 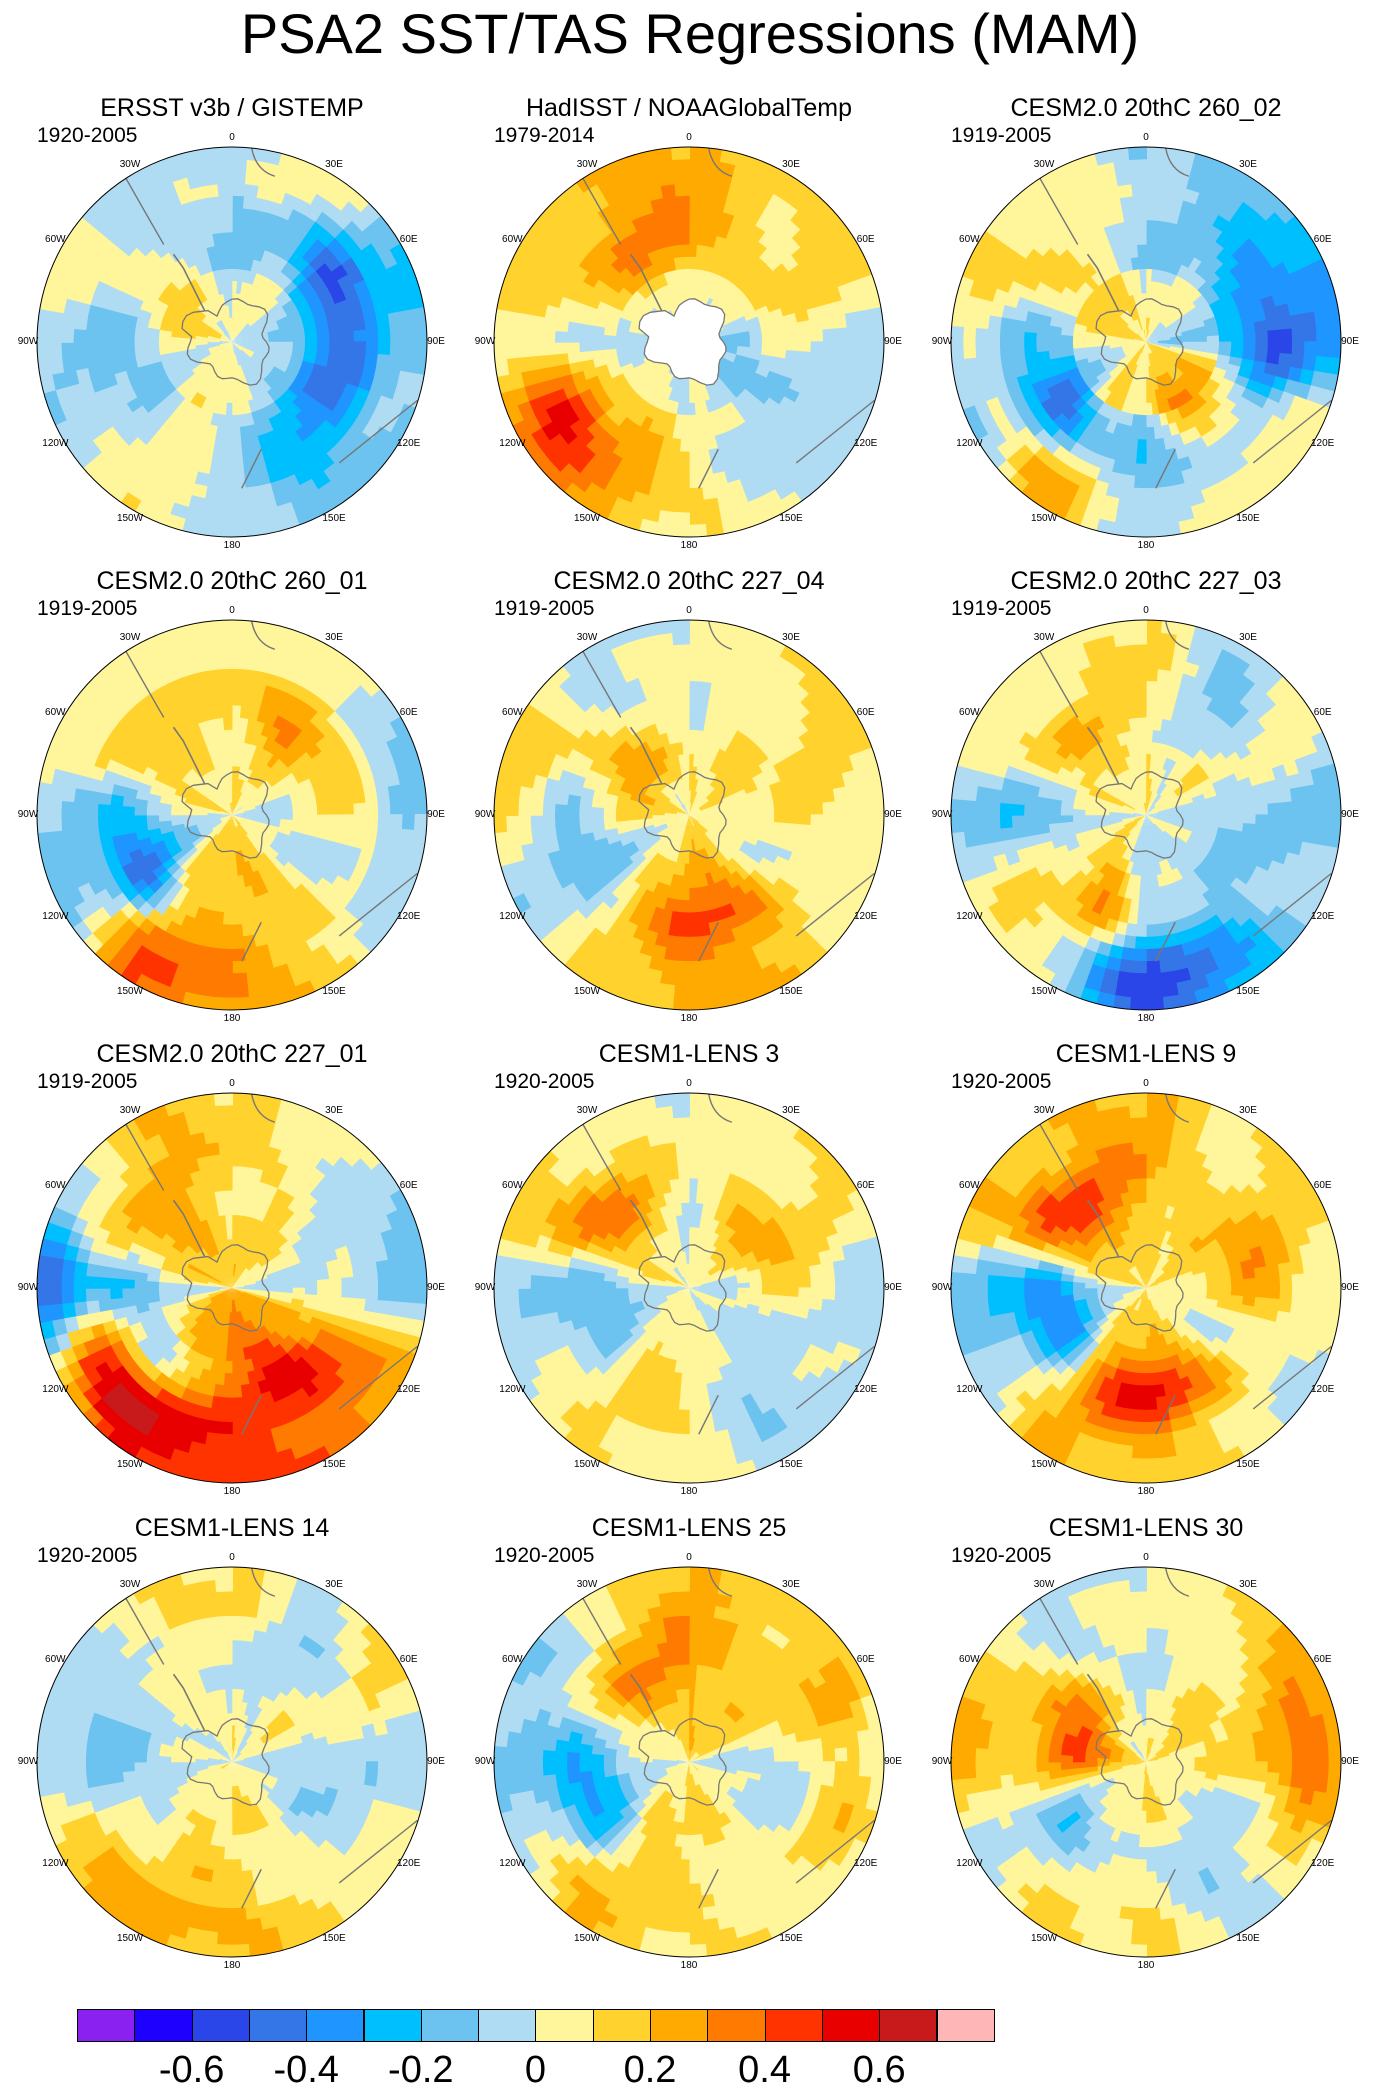 I want to click on antarctica-outline, so click(x=225, y=342).